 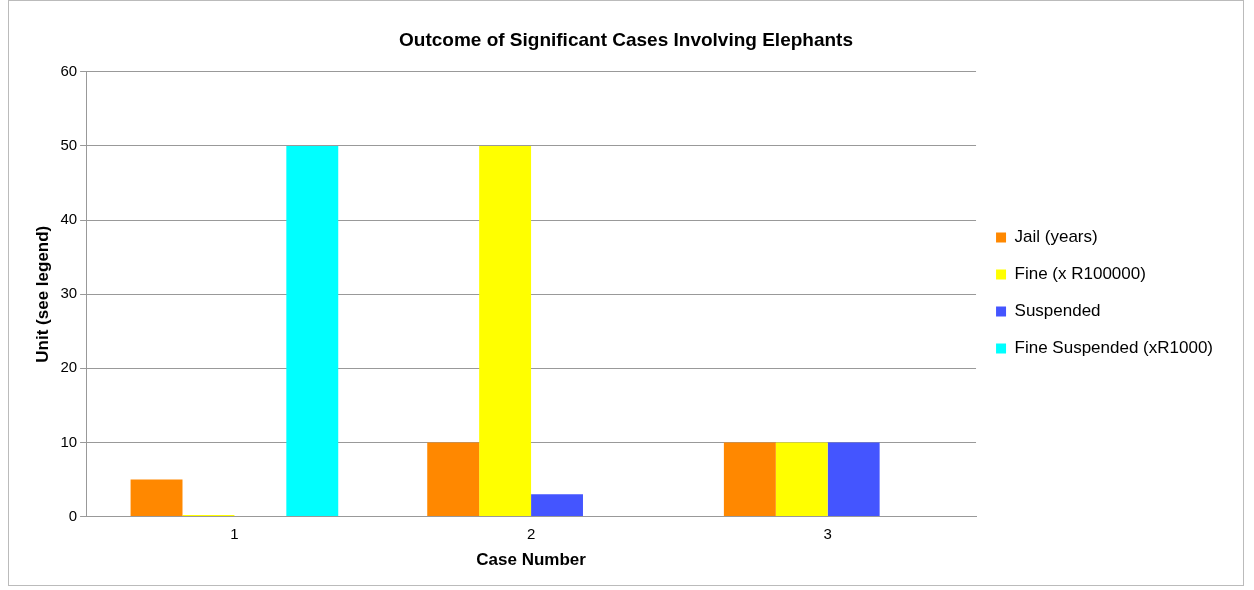 I want to click on x-axis-title: Case Number, so click(x=531, y=560).